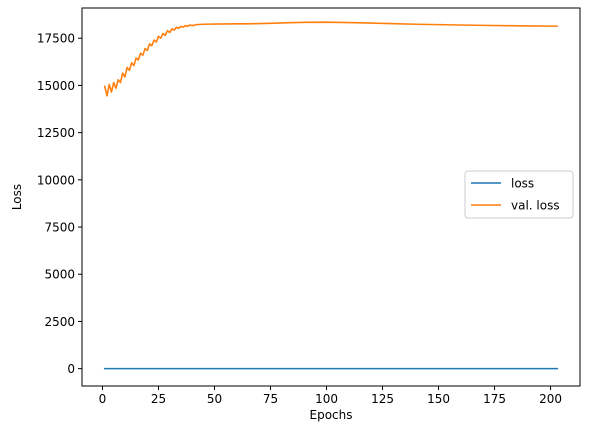  What do you see at coordinates (59, 228) in the screenshot?
I see `y-tick-label: 7500` at bounding box center [59, 228].